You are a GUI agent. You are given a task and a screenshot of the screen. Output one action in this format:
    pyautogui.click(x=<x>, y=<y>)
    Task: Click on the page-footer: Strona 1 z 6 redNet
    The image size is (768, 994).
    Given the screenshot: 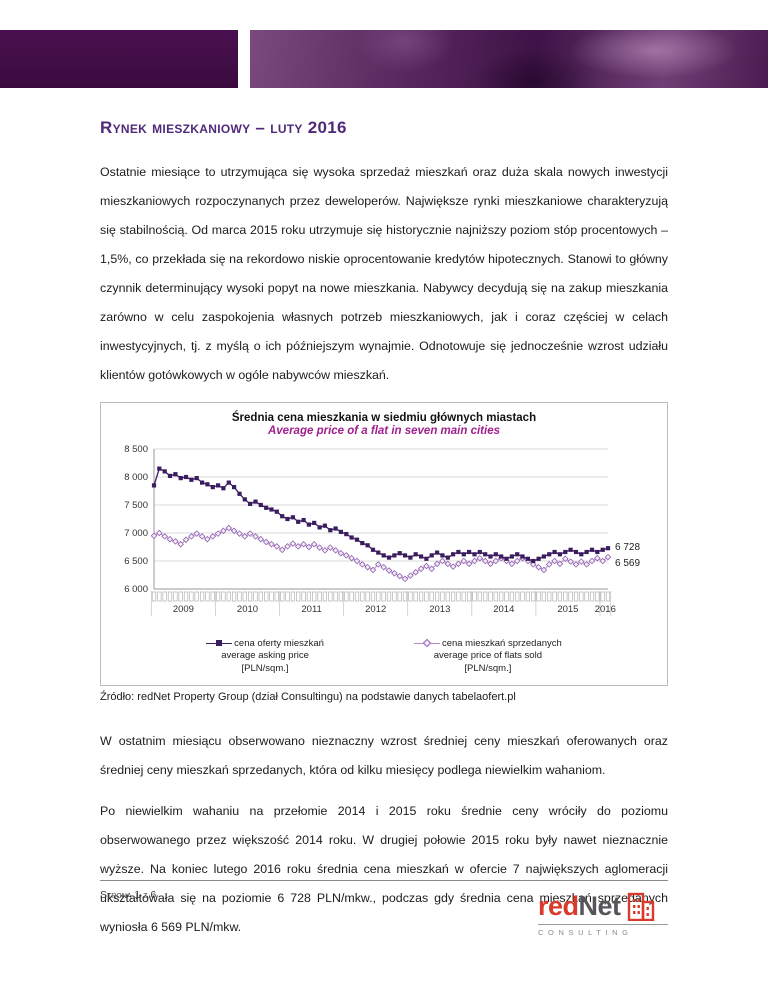 What is the action you would take?
    pyautogui.click(x=384, y=908)
    